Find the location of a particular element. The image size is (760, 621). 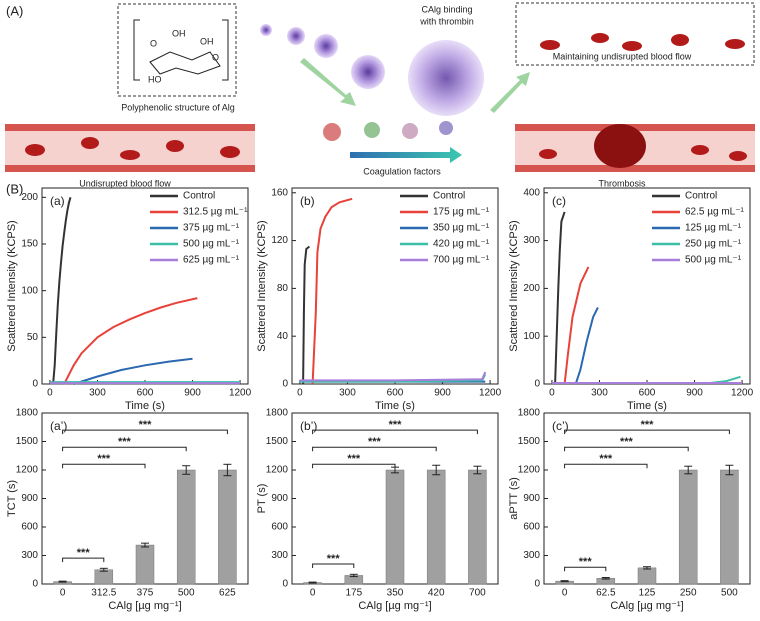

x-tick-label: 625 is located at coordinates (227, 593).